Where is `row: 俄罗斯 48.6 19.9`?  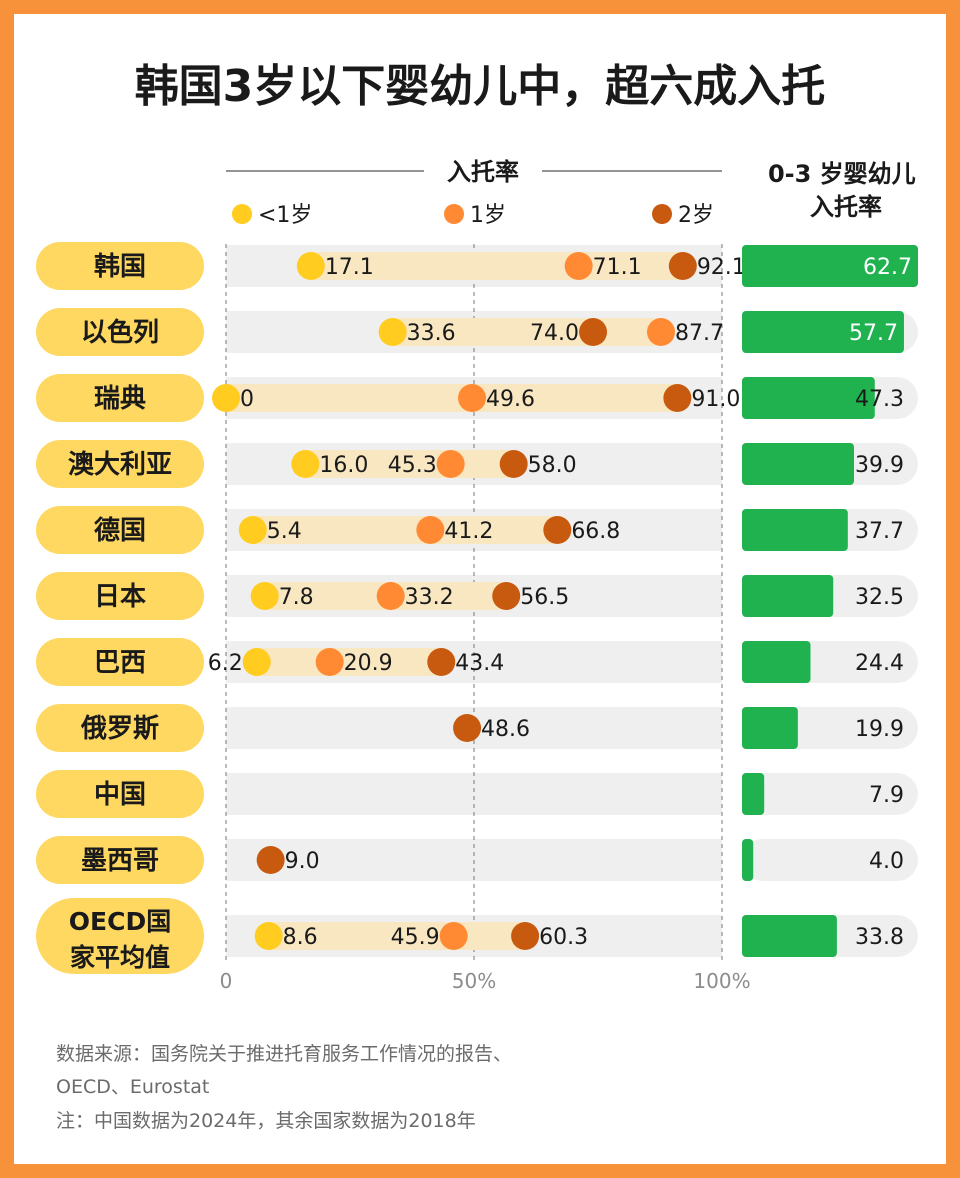
row: 俄罗斯 48.6 19.9 is located at coordinates (477, 728).